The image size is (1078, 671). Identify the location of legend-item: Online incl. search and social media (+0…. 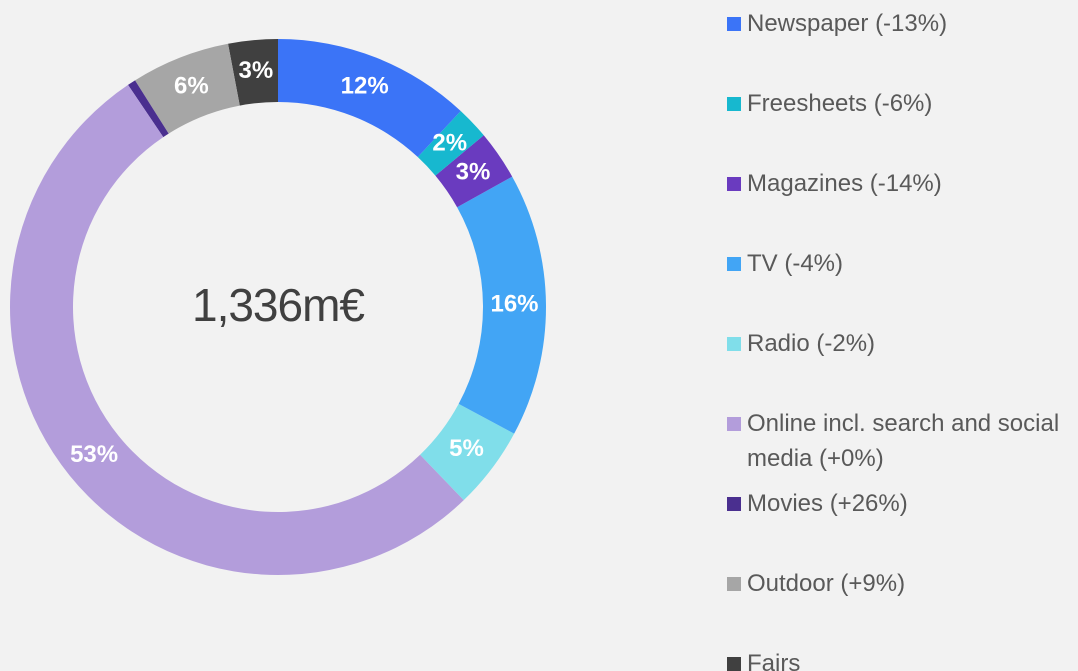
(897, 441).